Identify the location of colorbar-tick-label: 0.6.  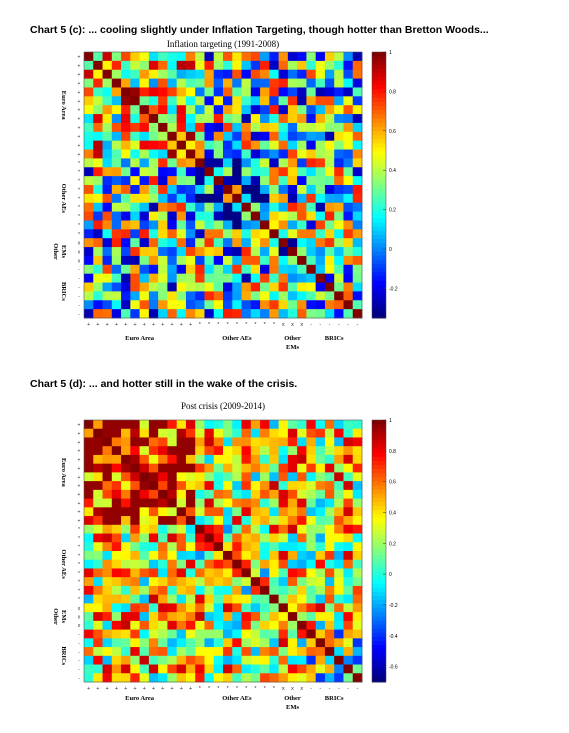
(392, 483).